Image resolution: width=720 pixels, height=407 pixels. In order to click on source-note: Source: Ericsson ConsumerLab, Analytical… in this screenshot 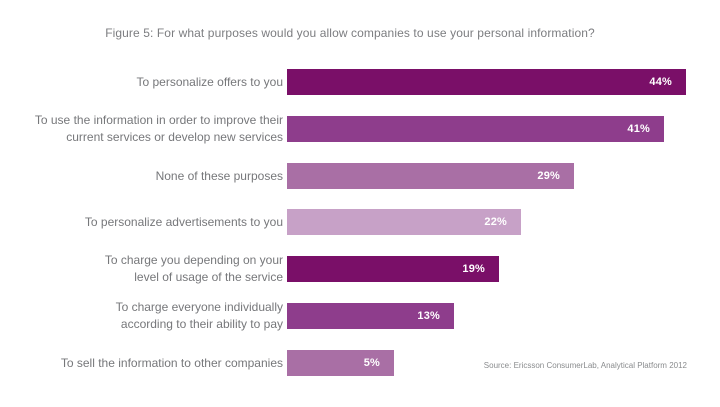, I will do `click(585, 365)`.